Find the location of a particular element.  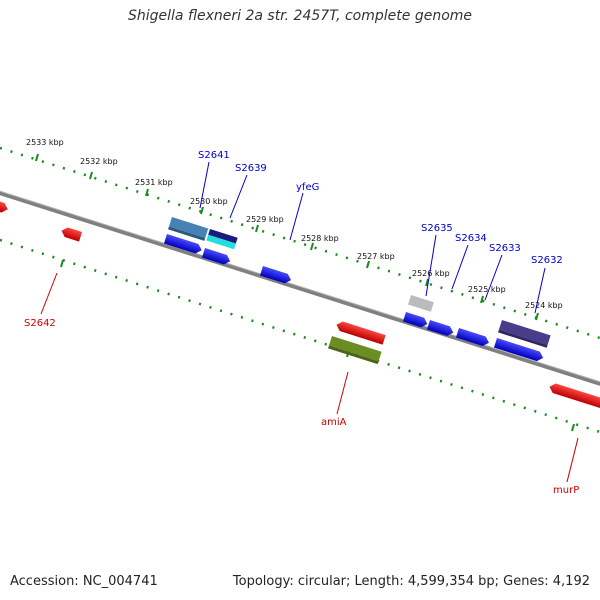

scale-label-2533: 2533 kbp is located at coordinates (45, 142).